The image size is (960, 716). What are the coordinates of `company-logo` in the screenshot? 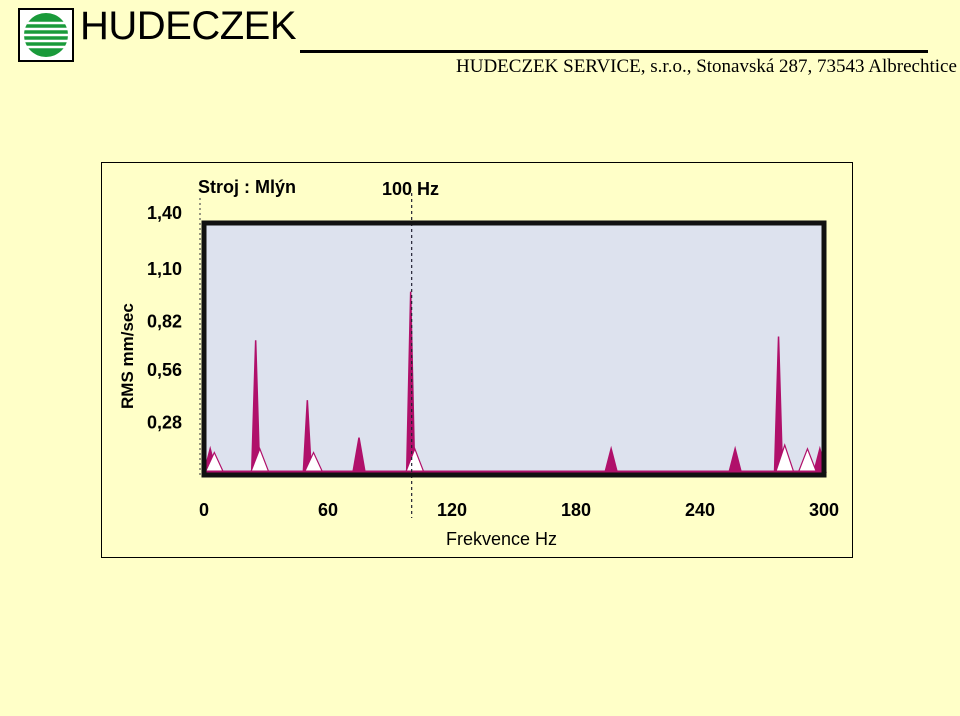 It's located at (46, 35).